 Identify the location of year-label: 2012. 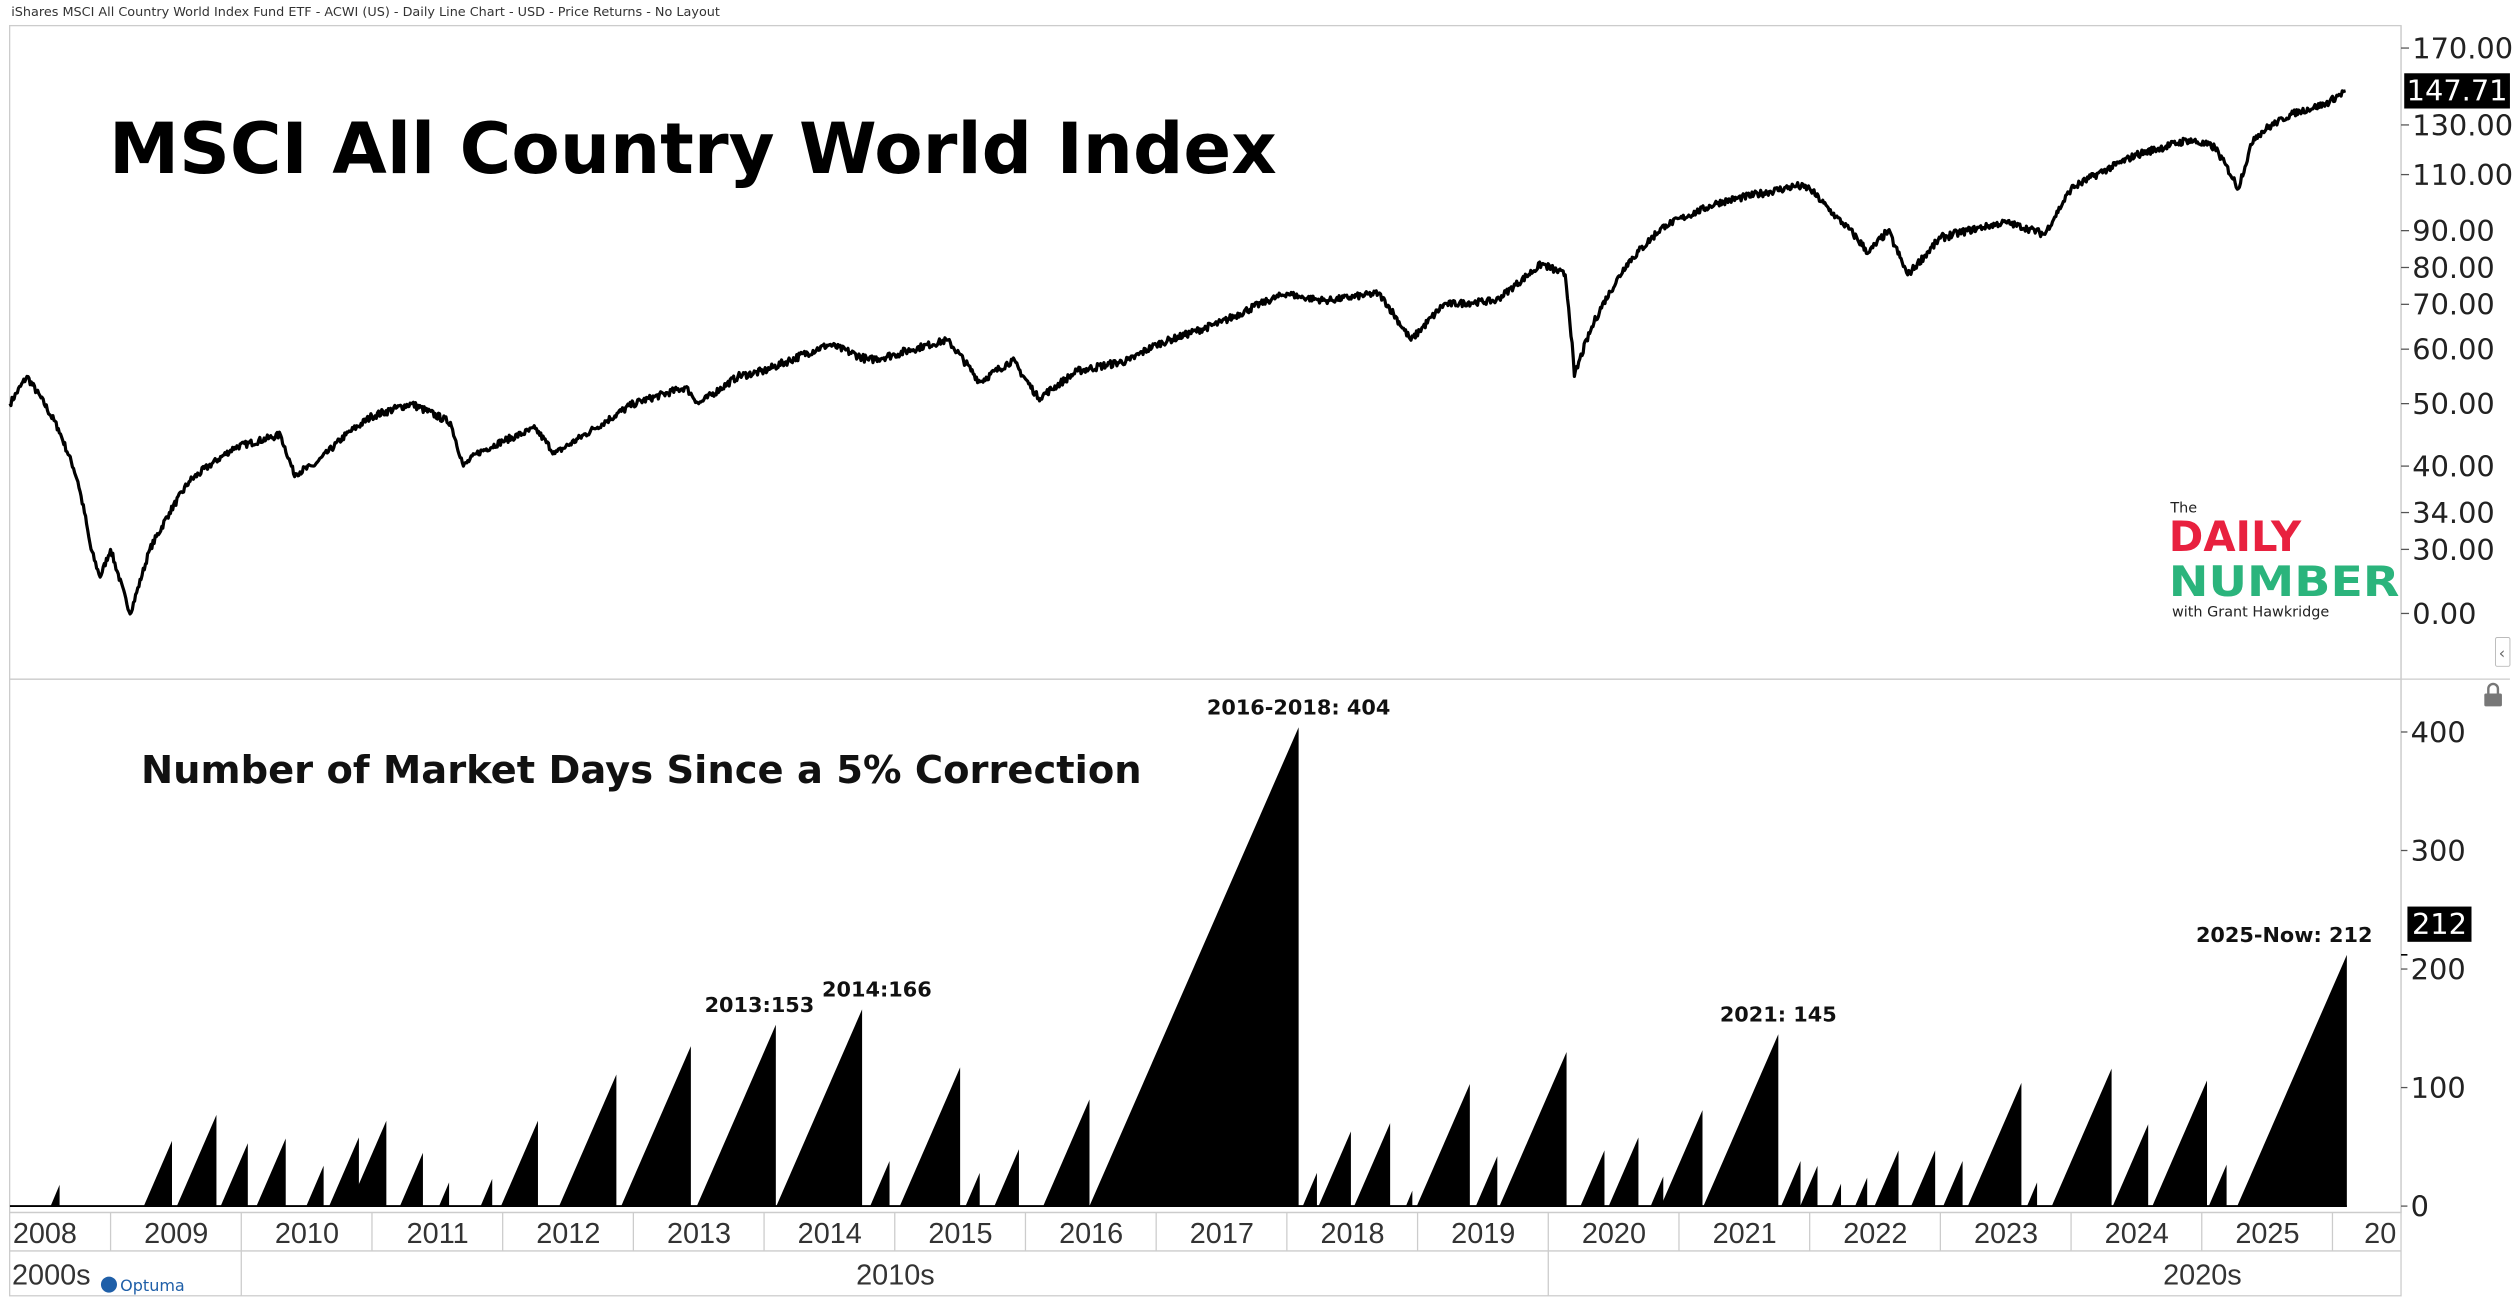
(568, 1234).